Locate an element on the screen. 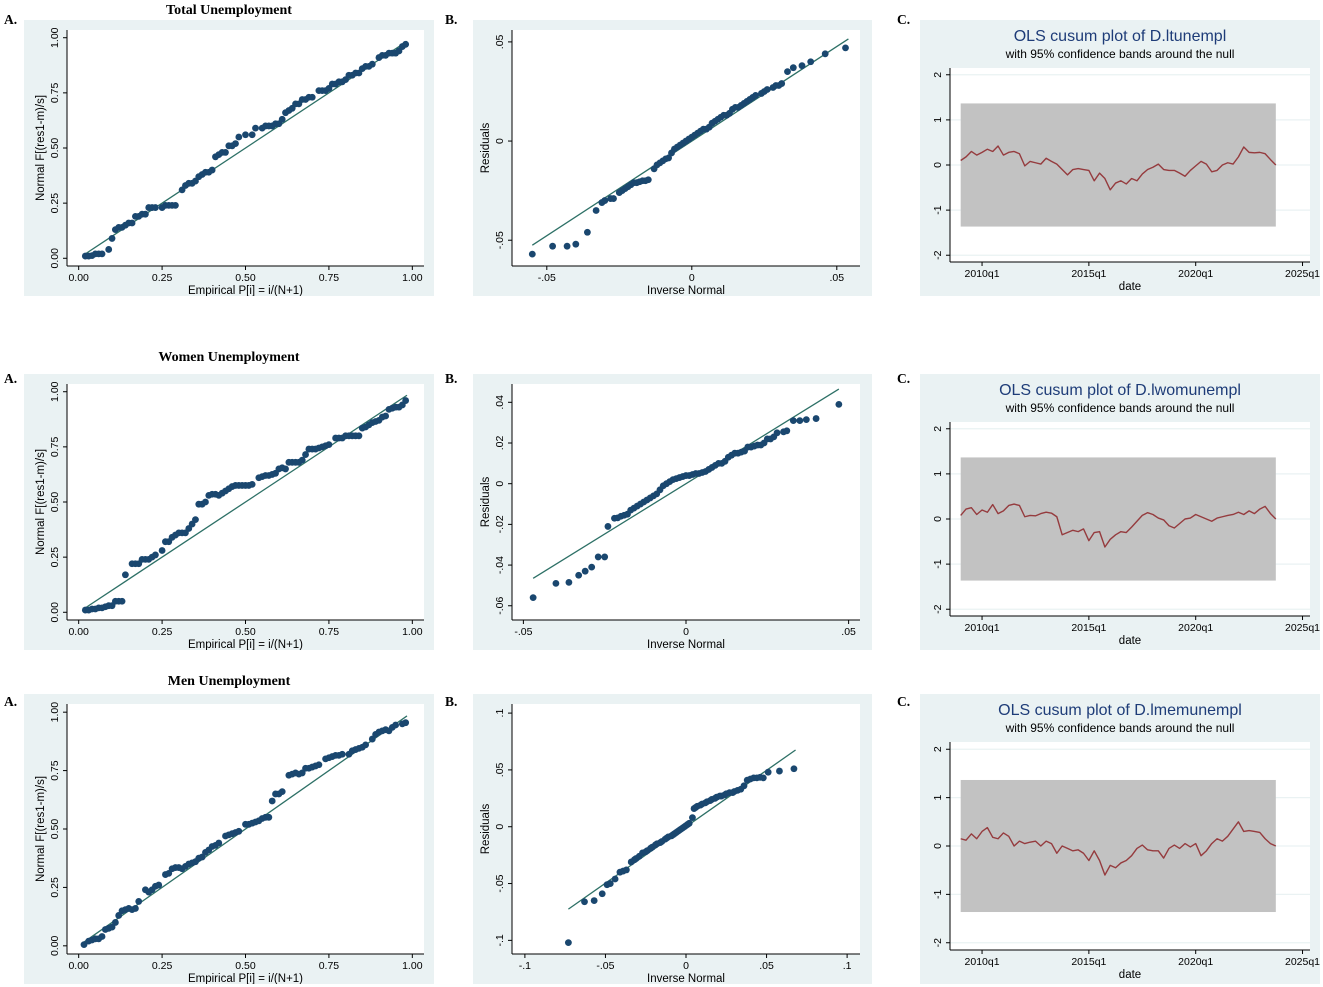 The width and height of the screenshot is (1323, 987). svg-text: .1 is located at coordinates (500, 713).